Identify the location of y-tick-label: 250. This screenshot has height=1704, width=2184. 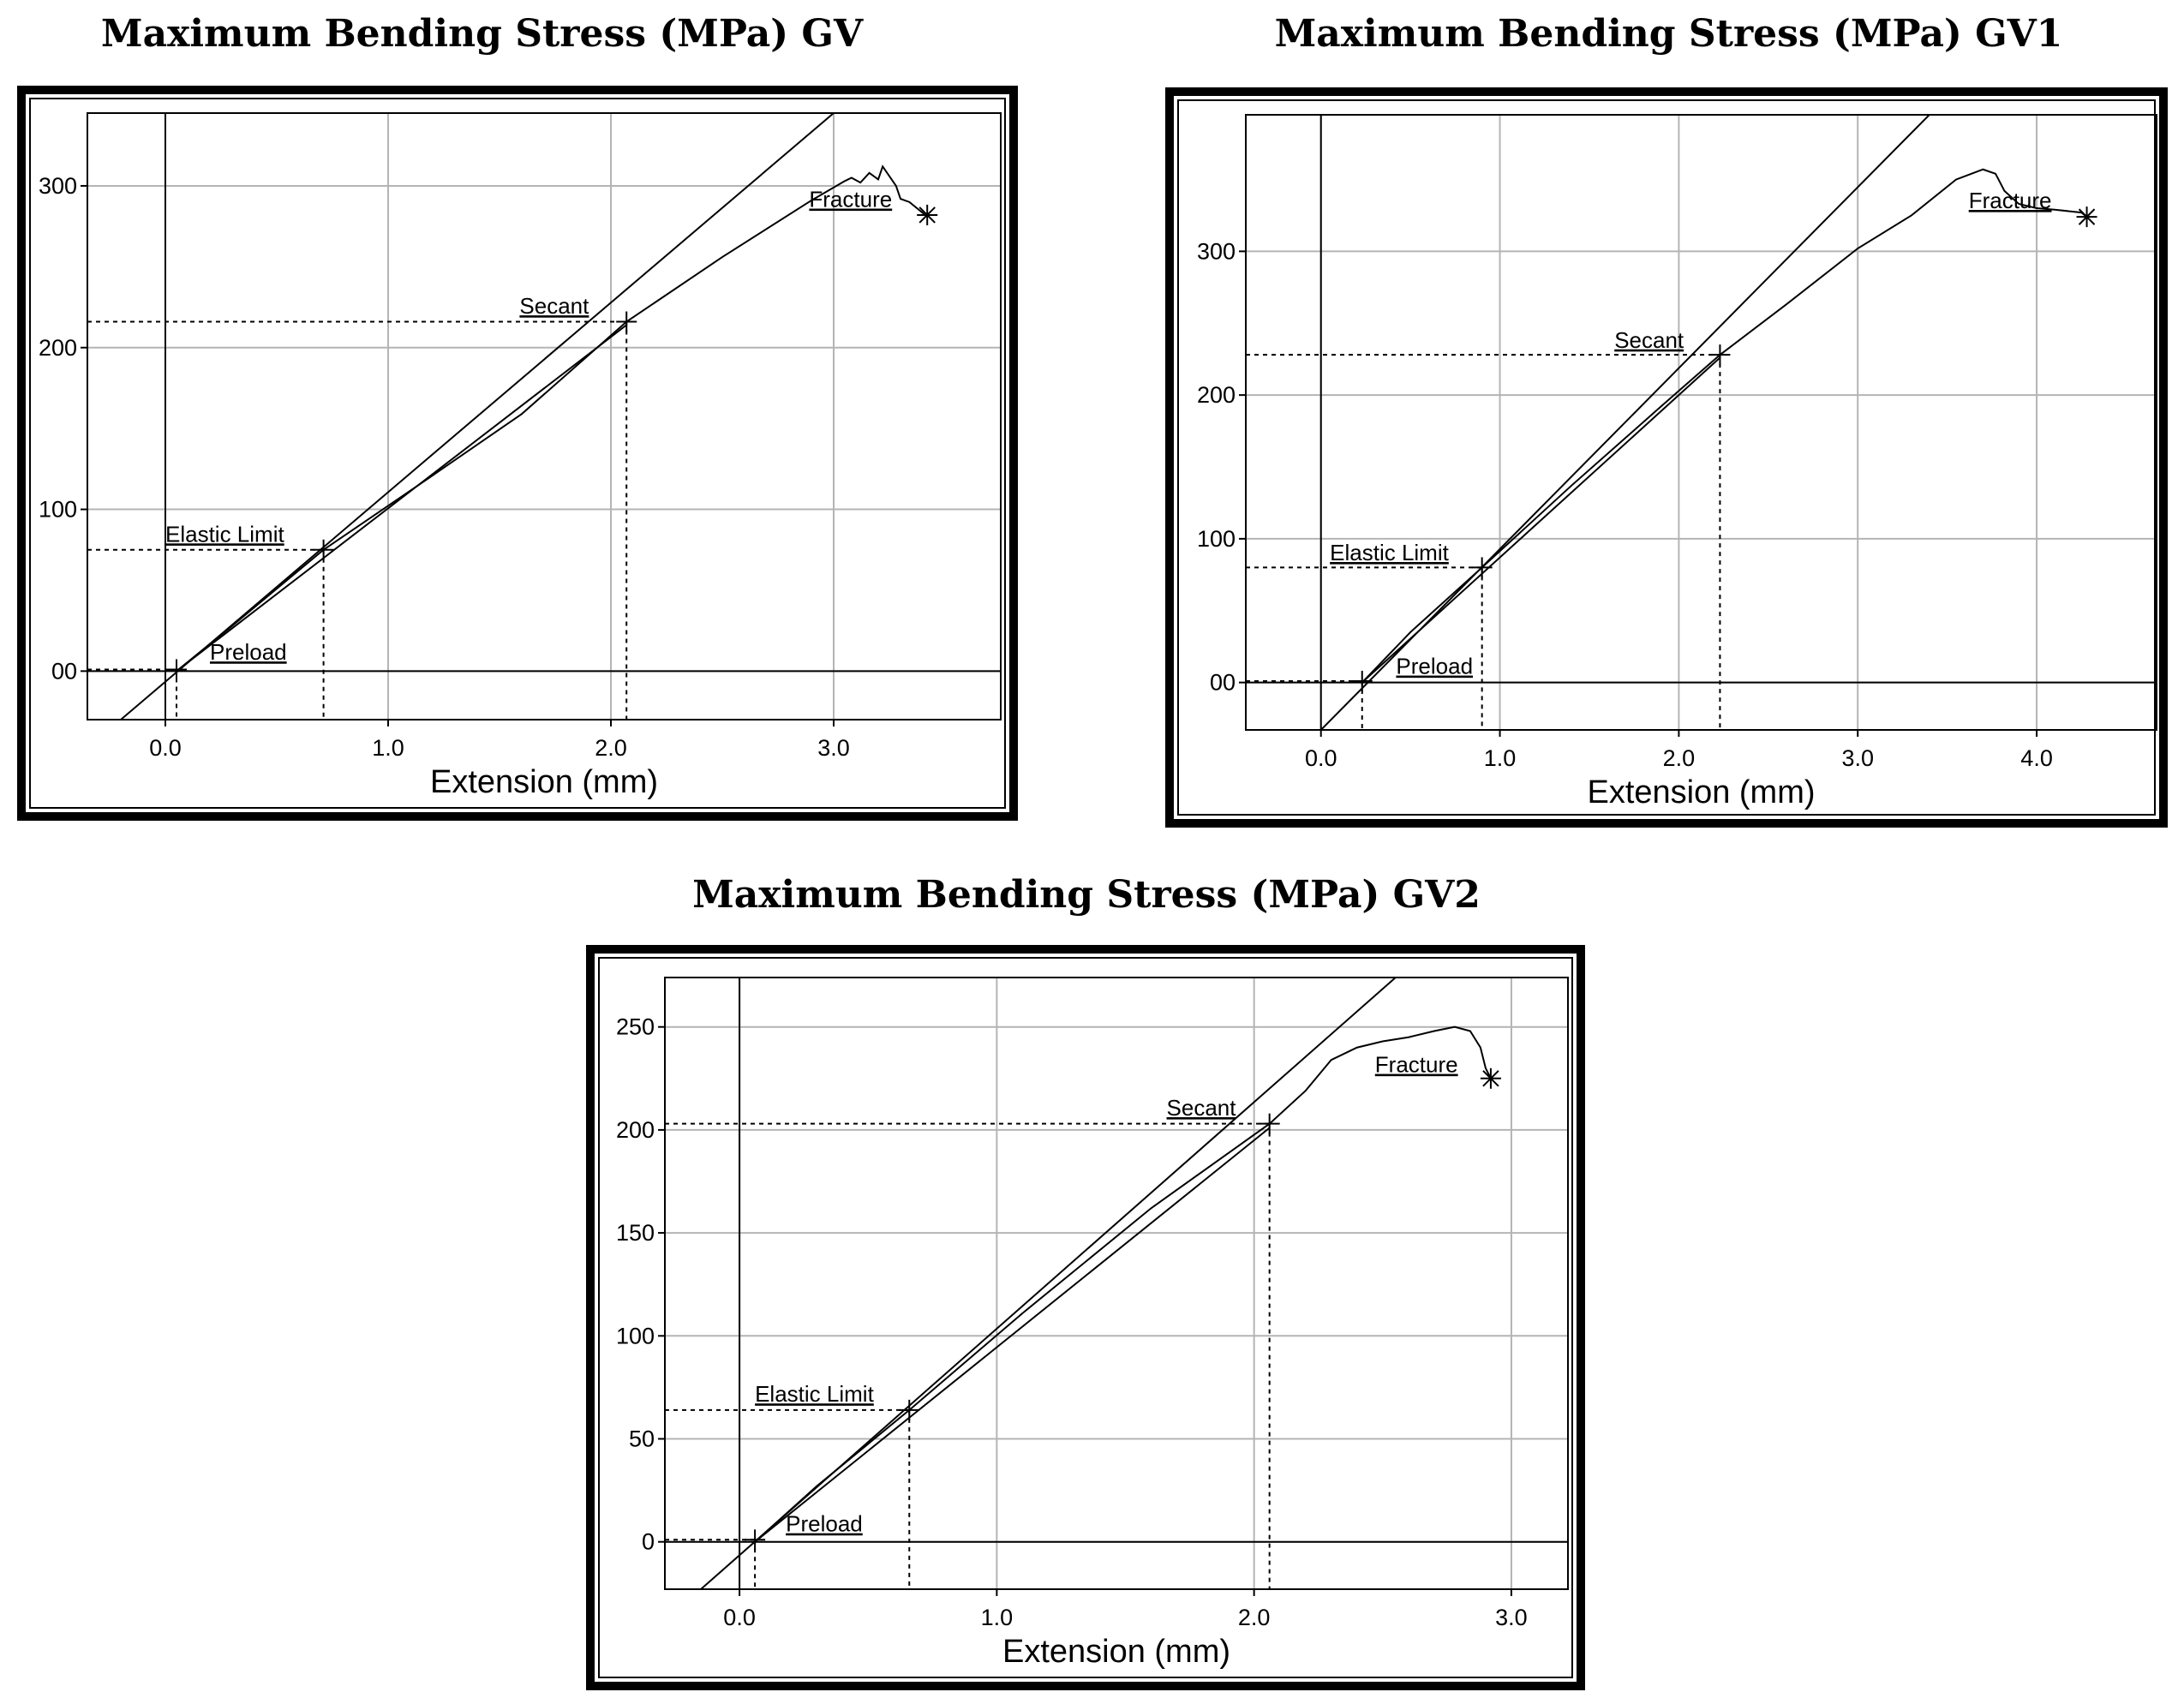
(635, 1027).